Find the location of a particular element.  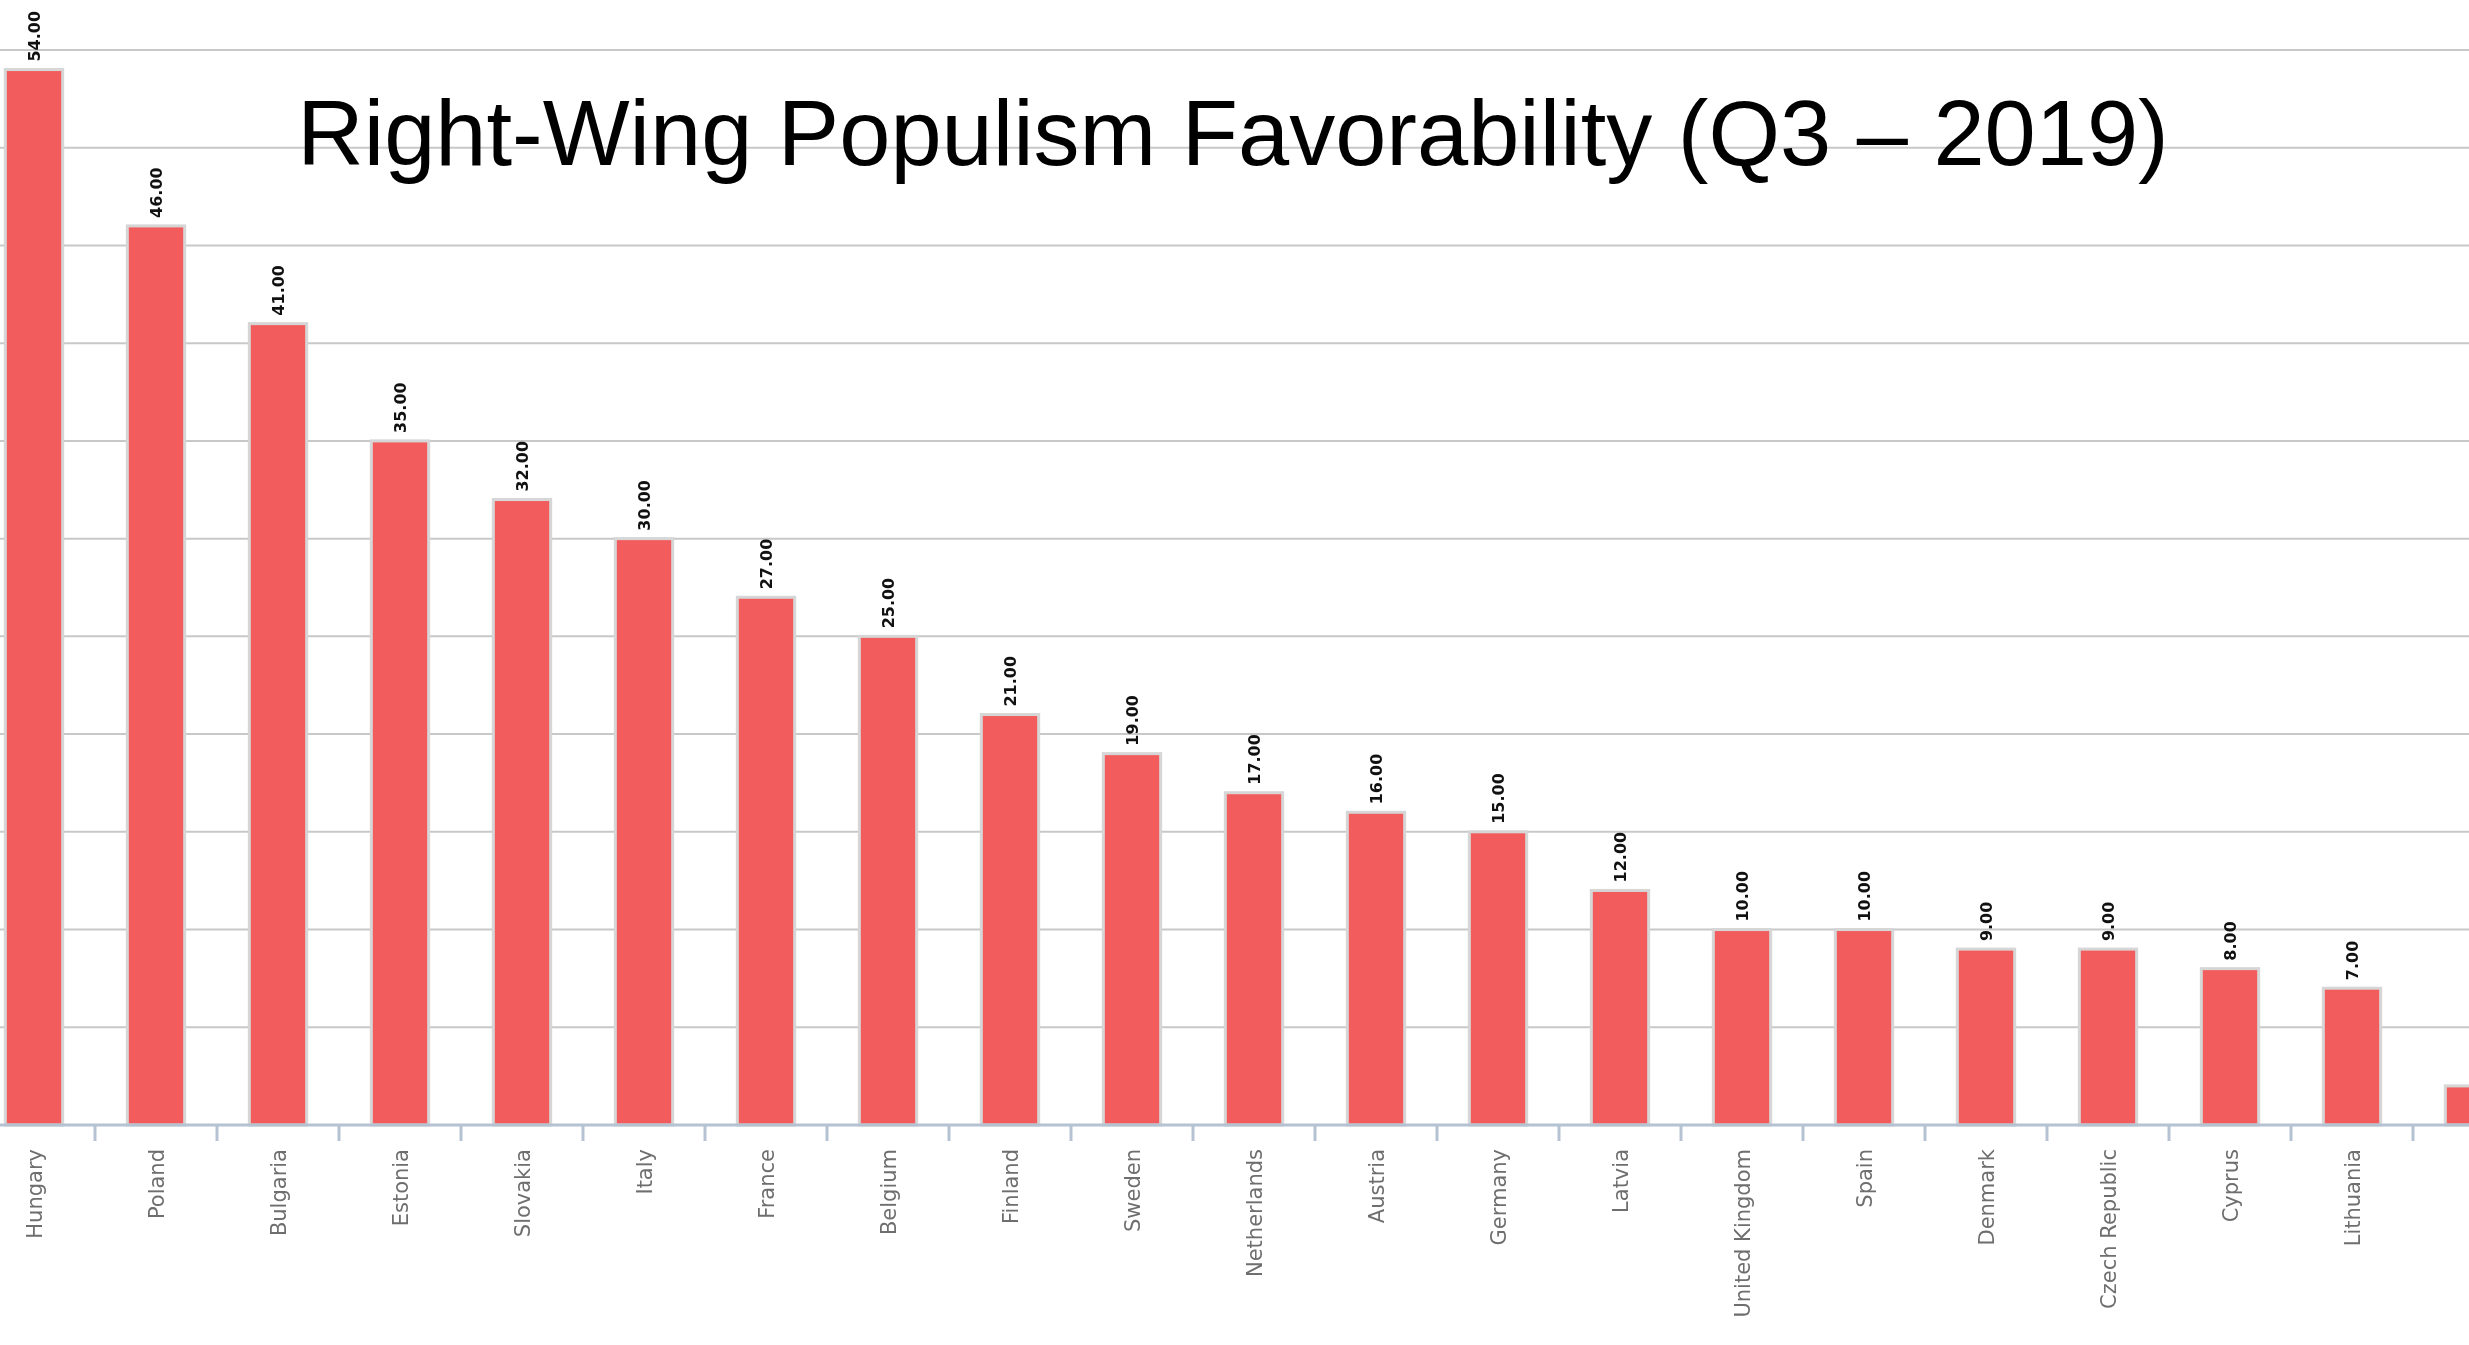

data-label: 17.00 is located at coordinates (1254, 759).